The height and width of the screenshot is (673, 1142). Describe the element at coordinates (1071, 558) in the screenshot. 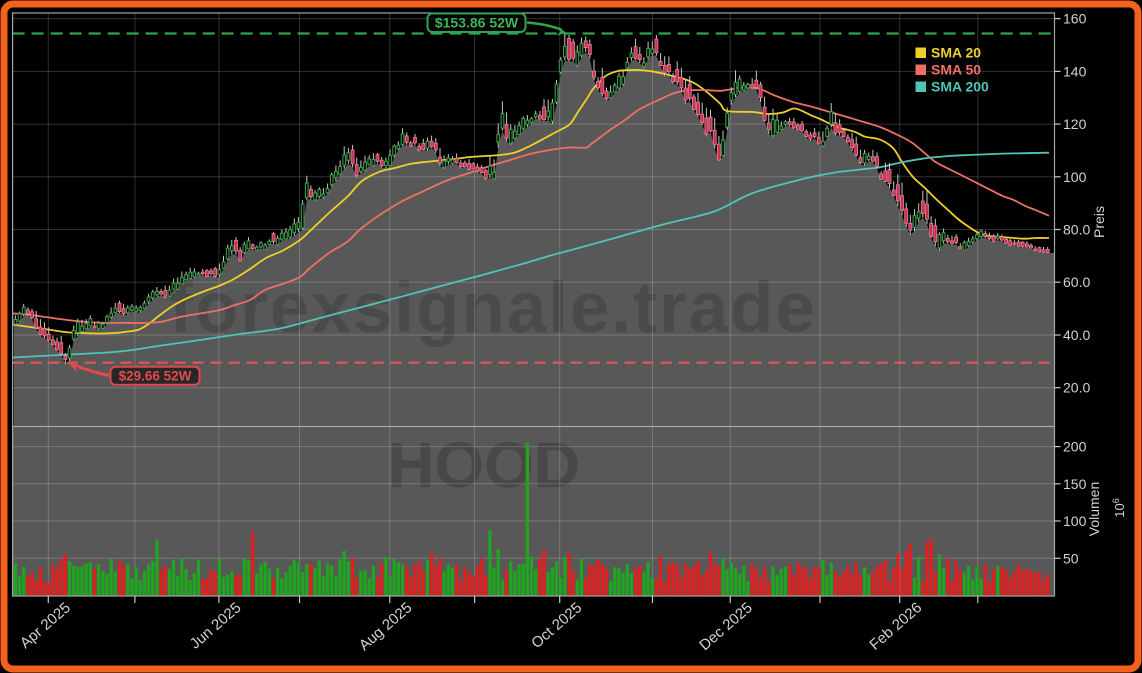

I see `svg-text: 50` at that location.